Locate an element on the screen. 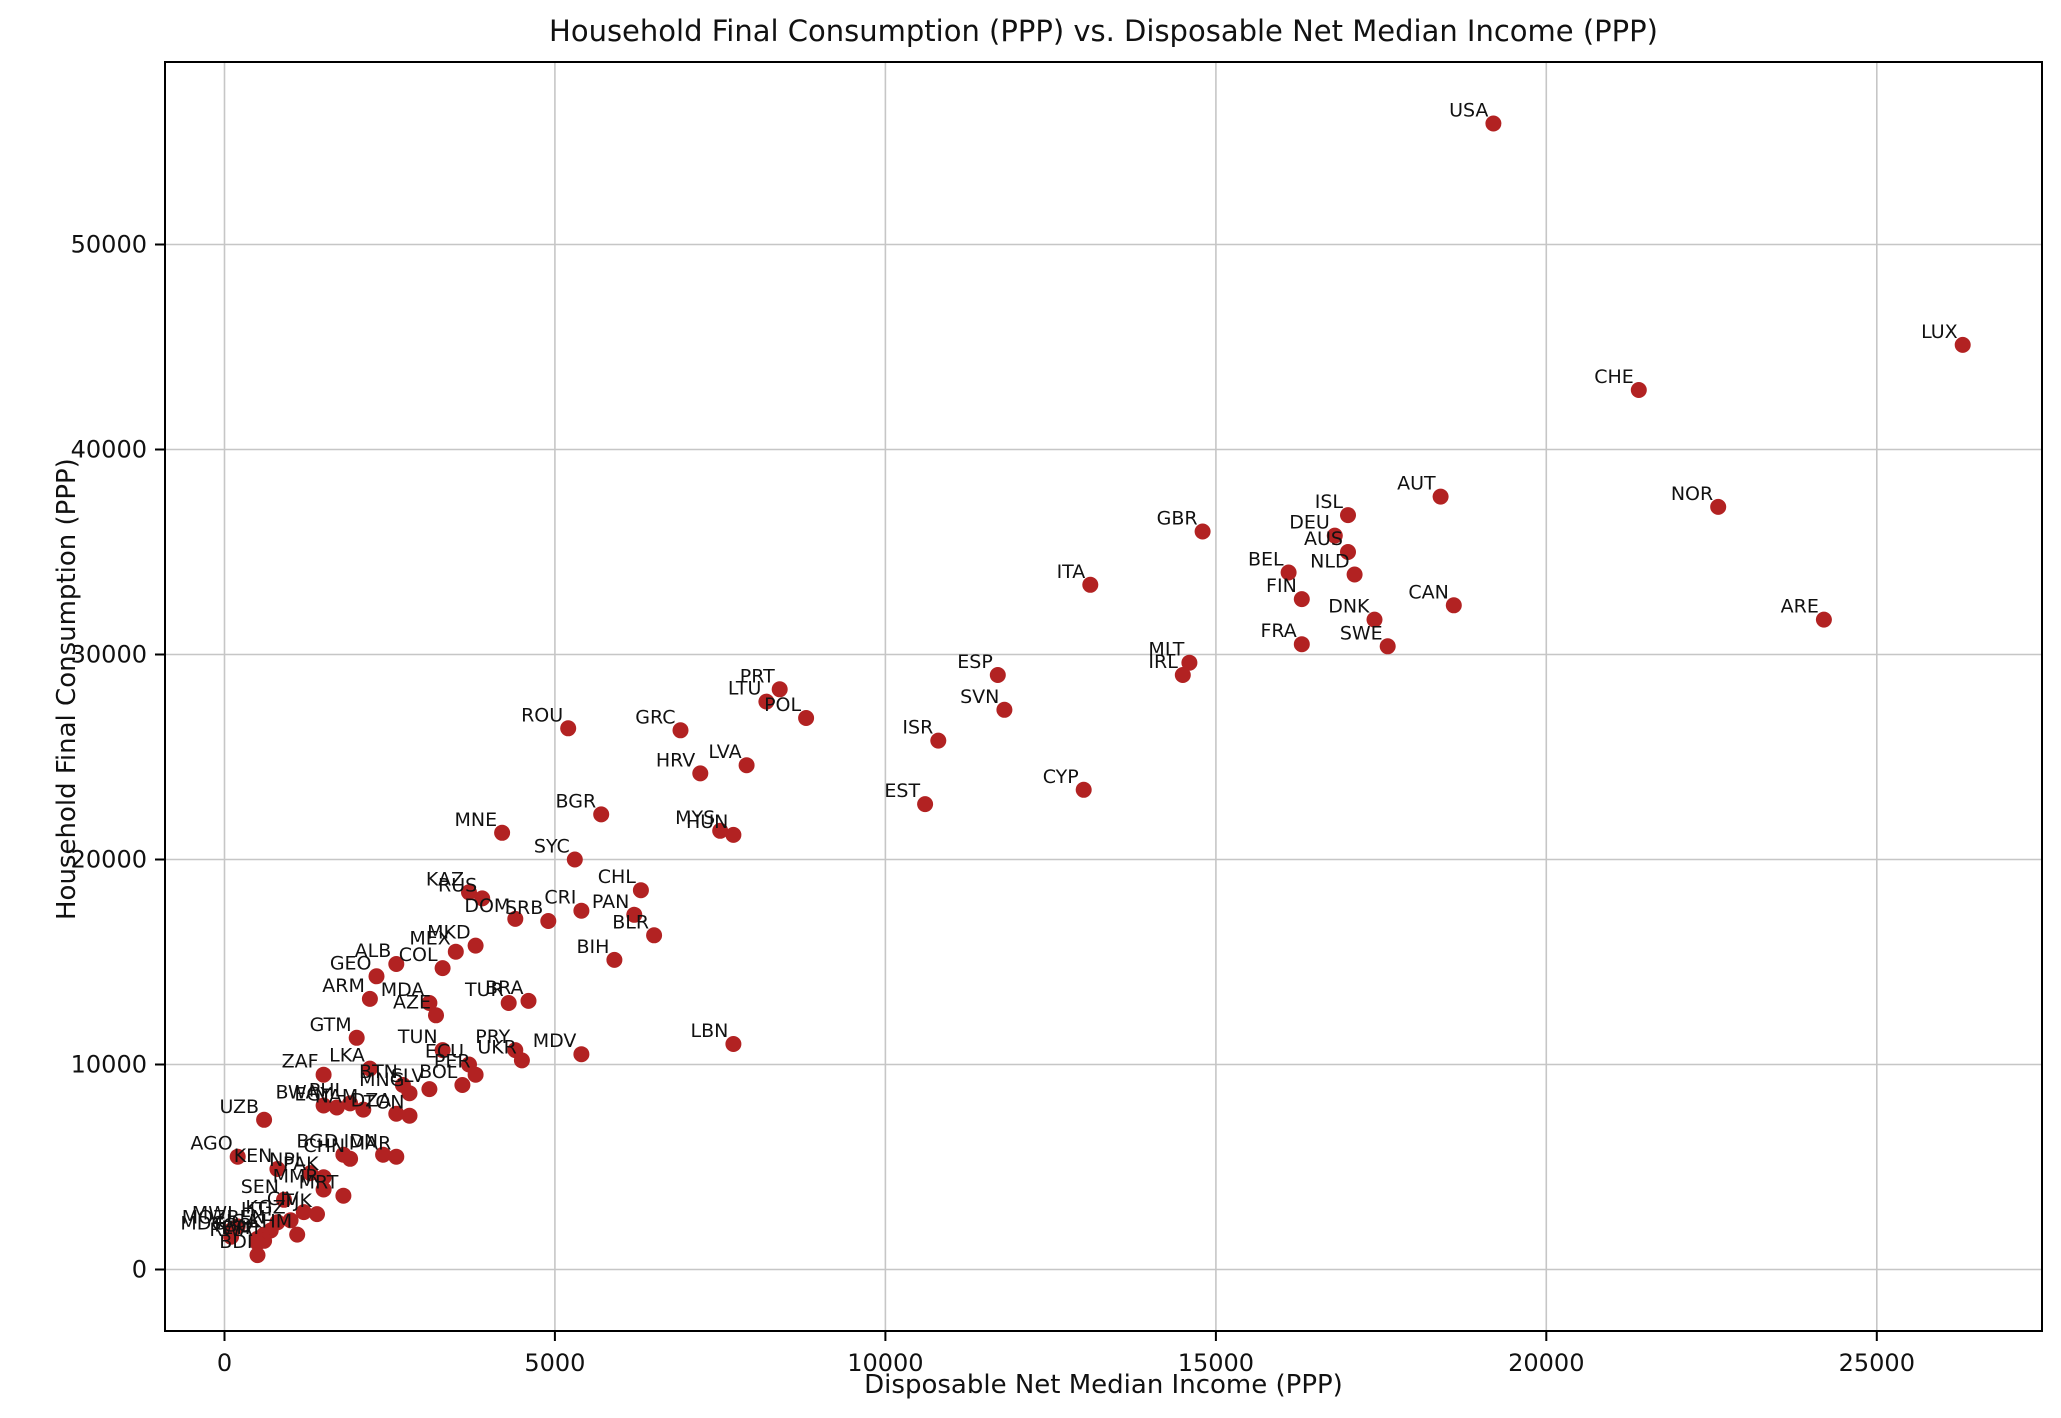 The width and height of the screenshot is (2061, 1418). point-label: AUS is located at coordinates (1323, 539).